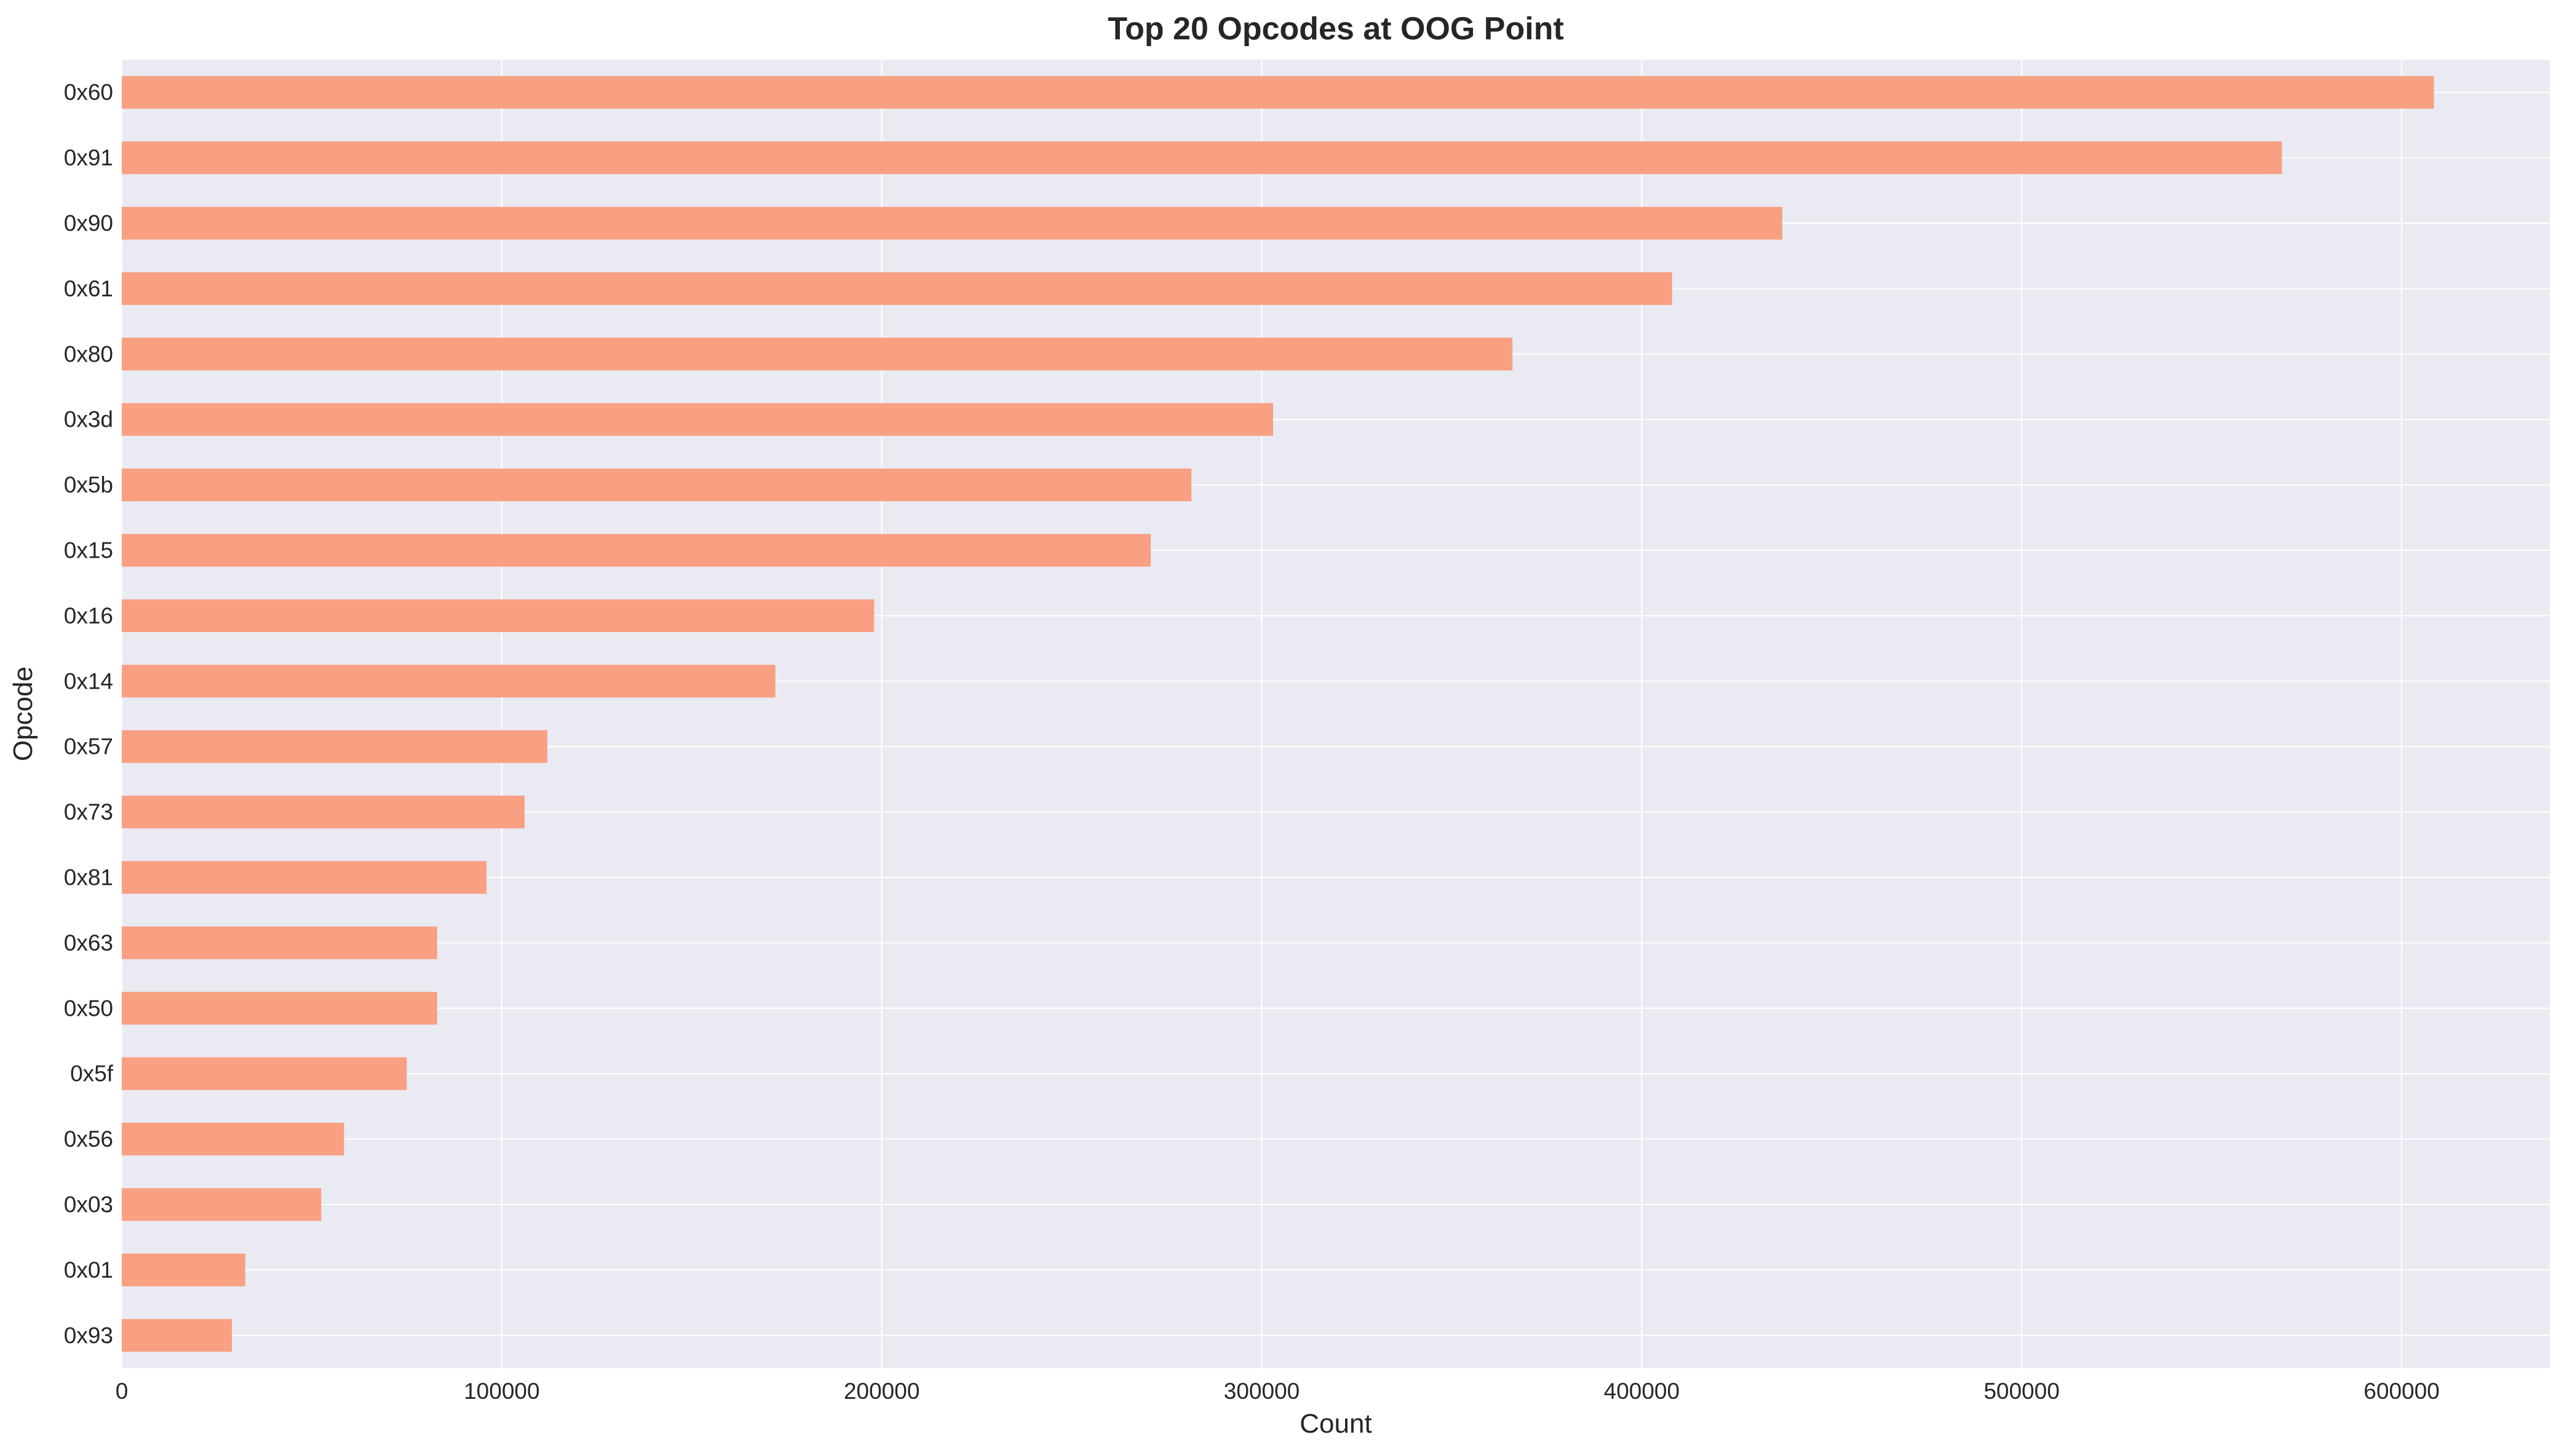 The image size is (2564, 1456). I want to click on bar-0x91, so click(1202, 158).